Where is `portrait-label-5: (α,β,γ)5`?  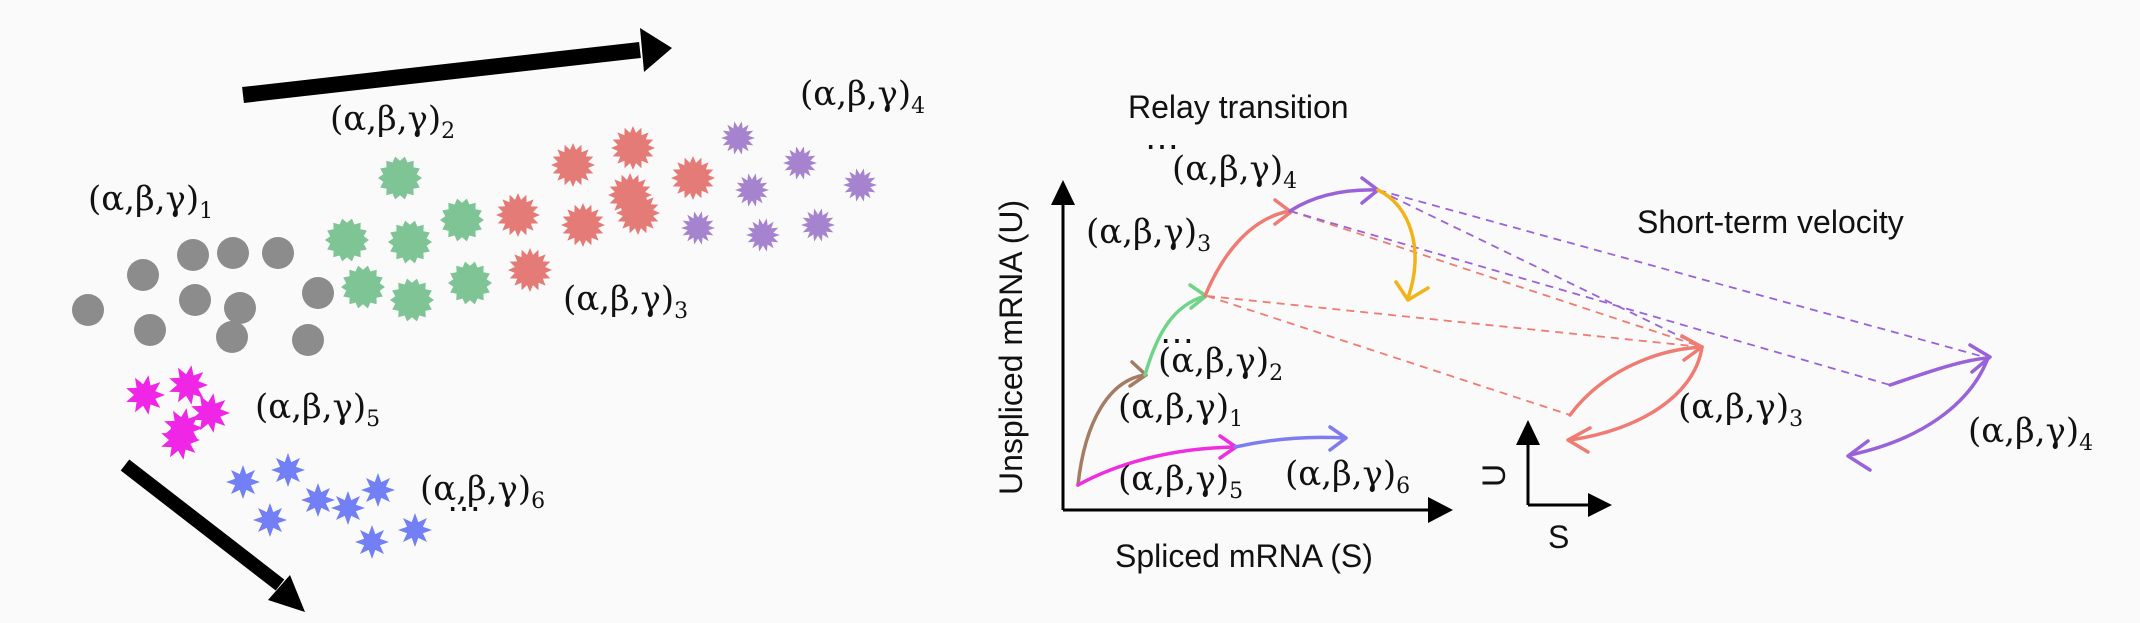 portrait-label-5: (α,β,γ)5 is located at coordinates (1180, 481).